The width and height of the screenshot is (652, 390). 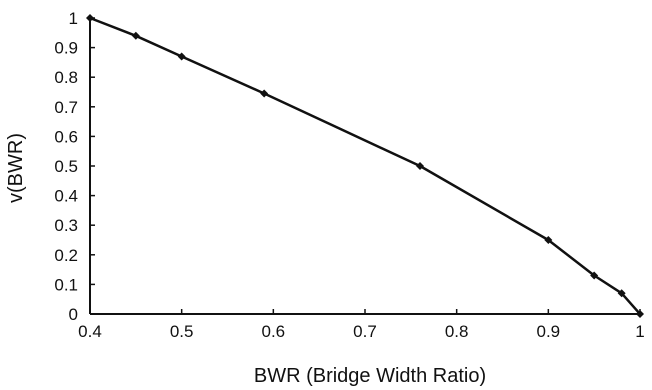 I want to click on x-tick-label: 0.6, so click(x=274, y=331).